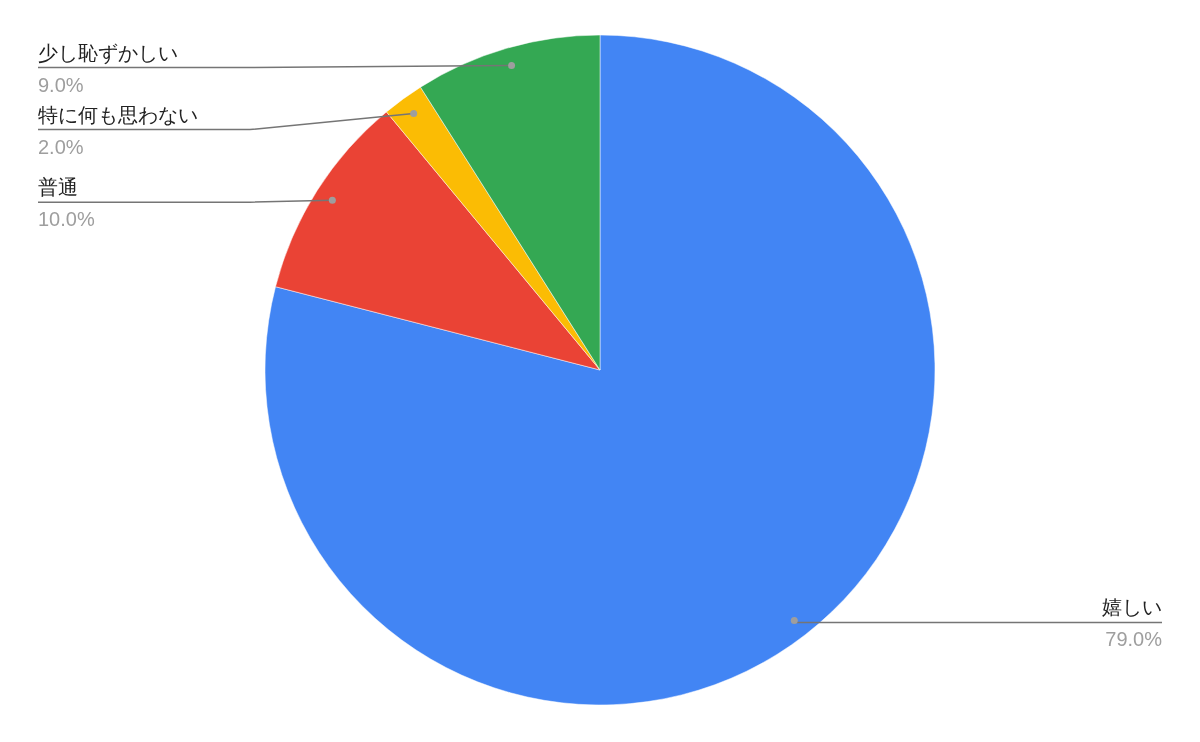 This screenshot has width=1200, height=742. What do you see at coordinates (118, 114) in the screenshot?
I see `slice-label: 特に何も思わない` at bounding box center [118, 114].